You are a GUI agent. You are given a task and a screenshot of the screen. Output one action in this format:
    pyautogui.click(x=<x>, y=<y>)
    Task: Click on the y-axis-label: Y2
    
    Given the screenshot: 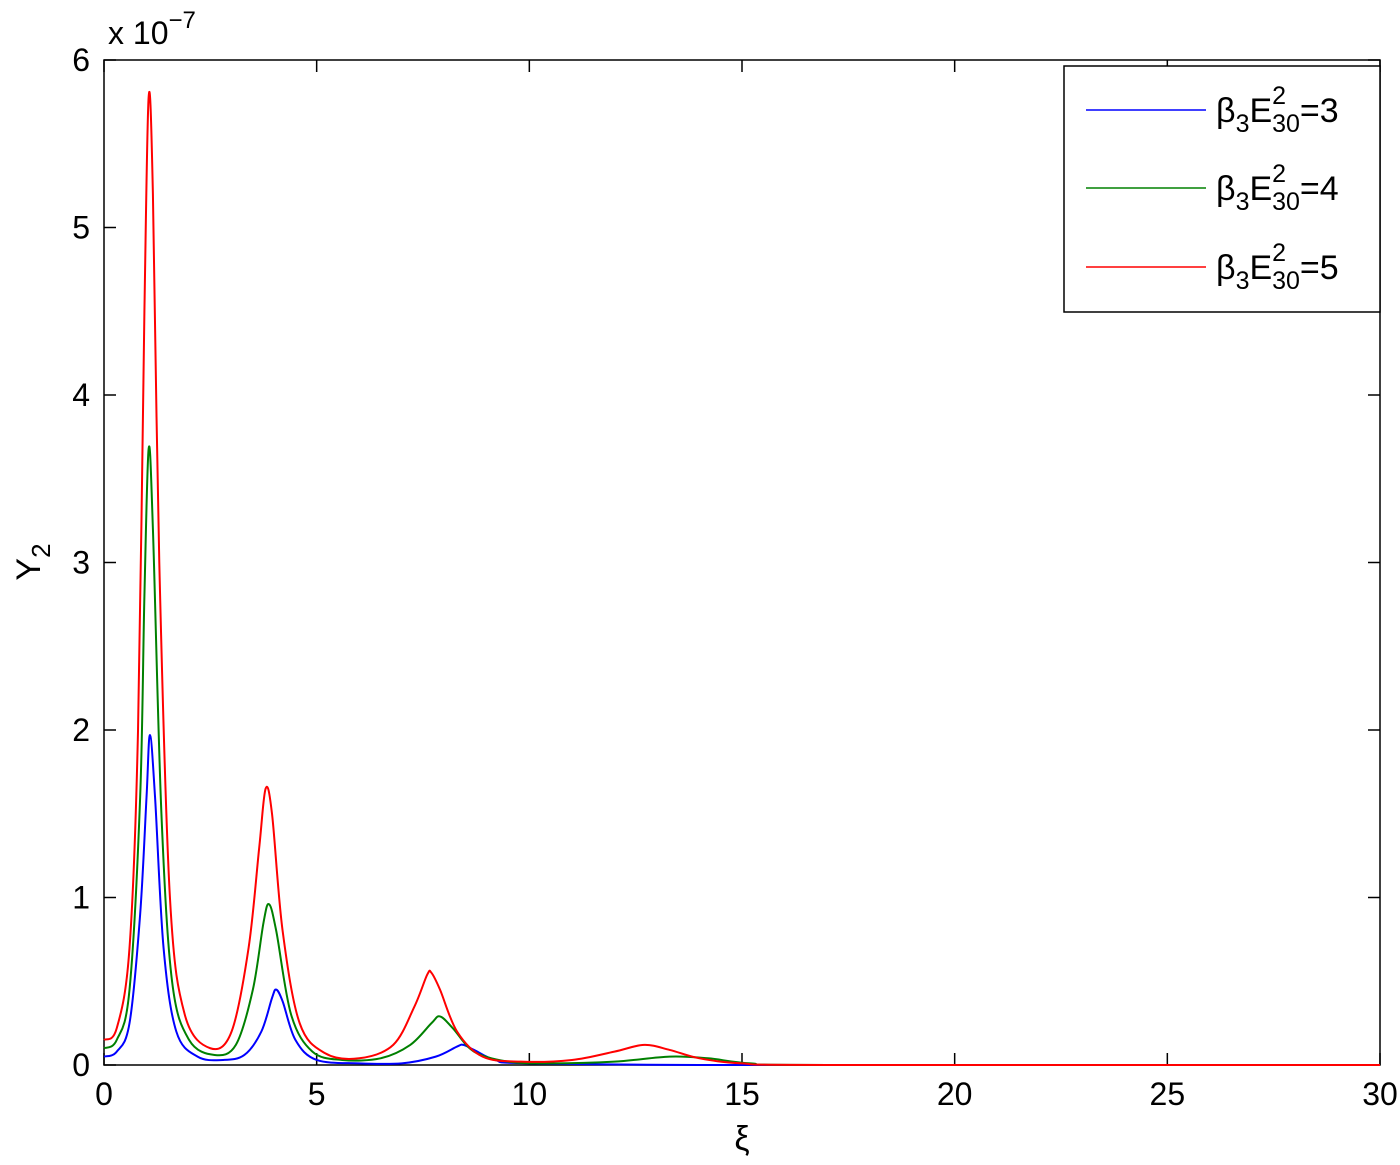 What is the action you would take?
    pyautogui.click(x=33, y=561)
    